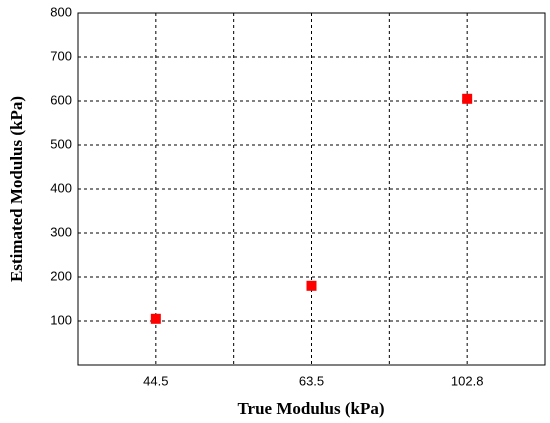 The height and width of the screenshot is (423, 550). I want to click on y-tick-label: 700, so click(61, 55).